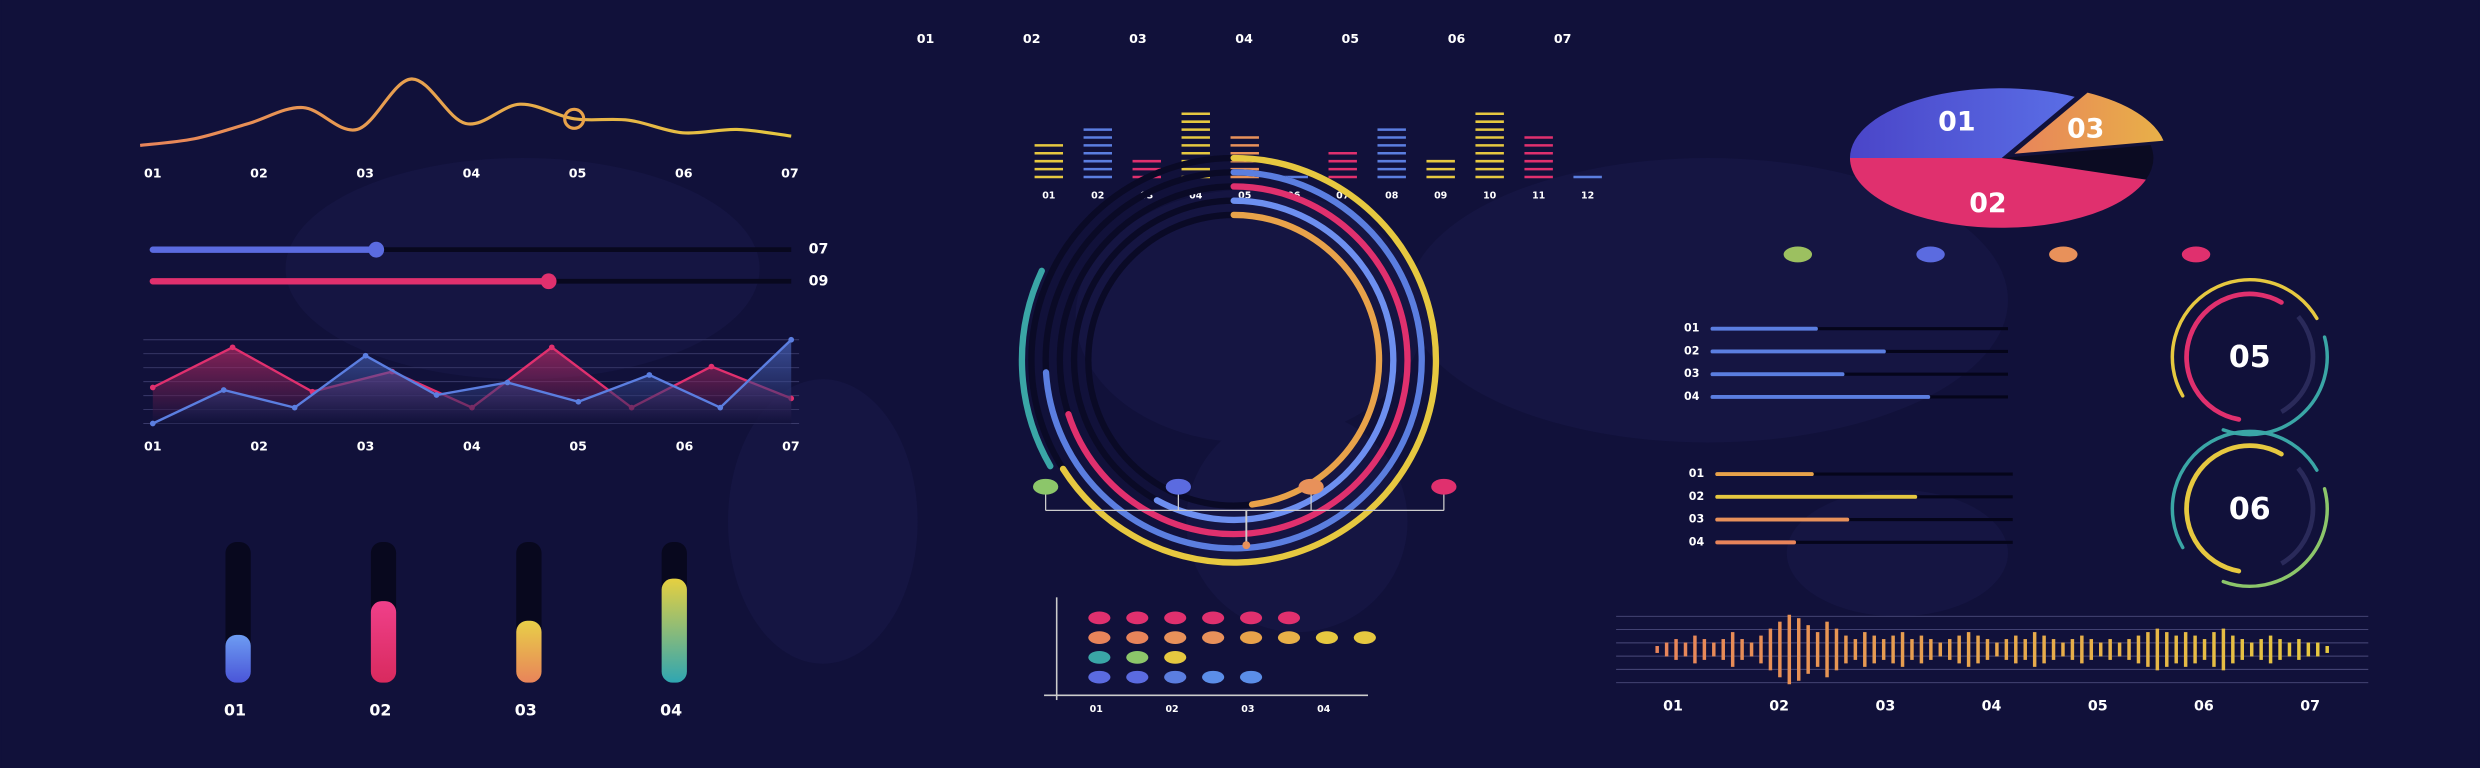 This screenshot has width=2480, height=768. Describe the element at coordinates (1391, 195) in the screenshot. I see `label: 08` at that location.